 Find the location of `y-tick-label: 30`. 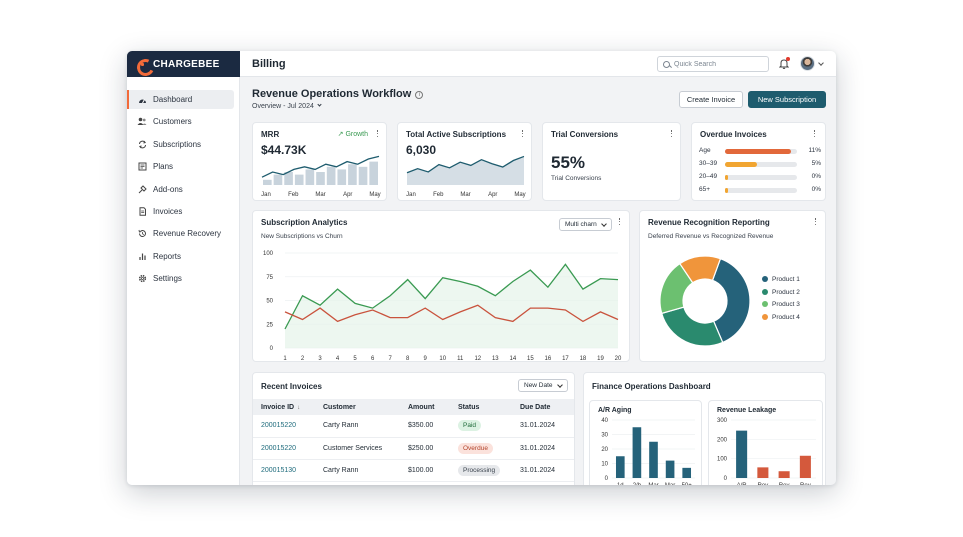

y-tick-label: 30 is located at coordinates (604, 436).